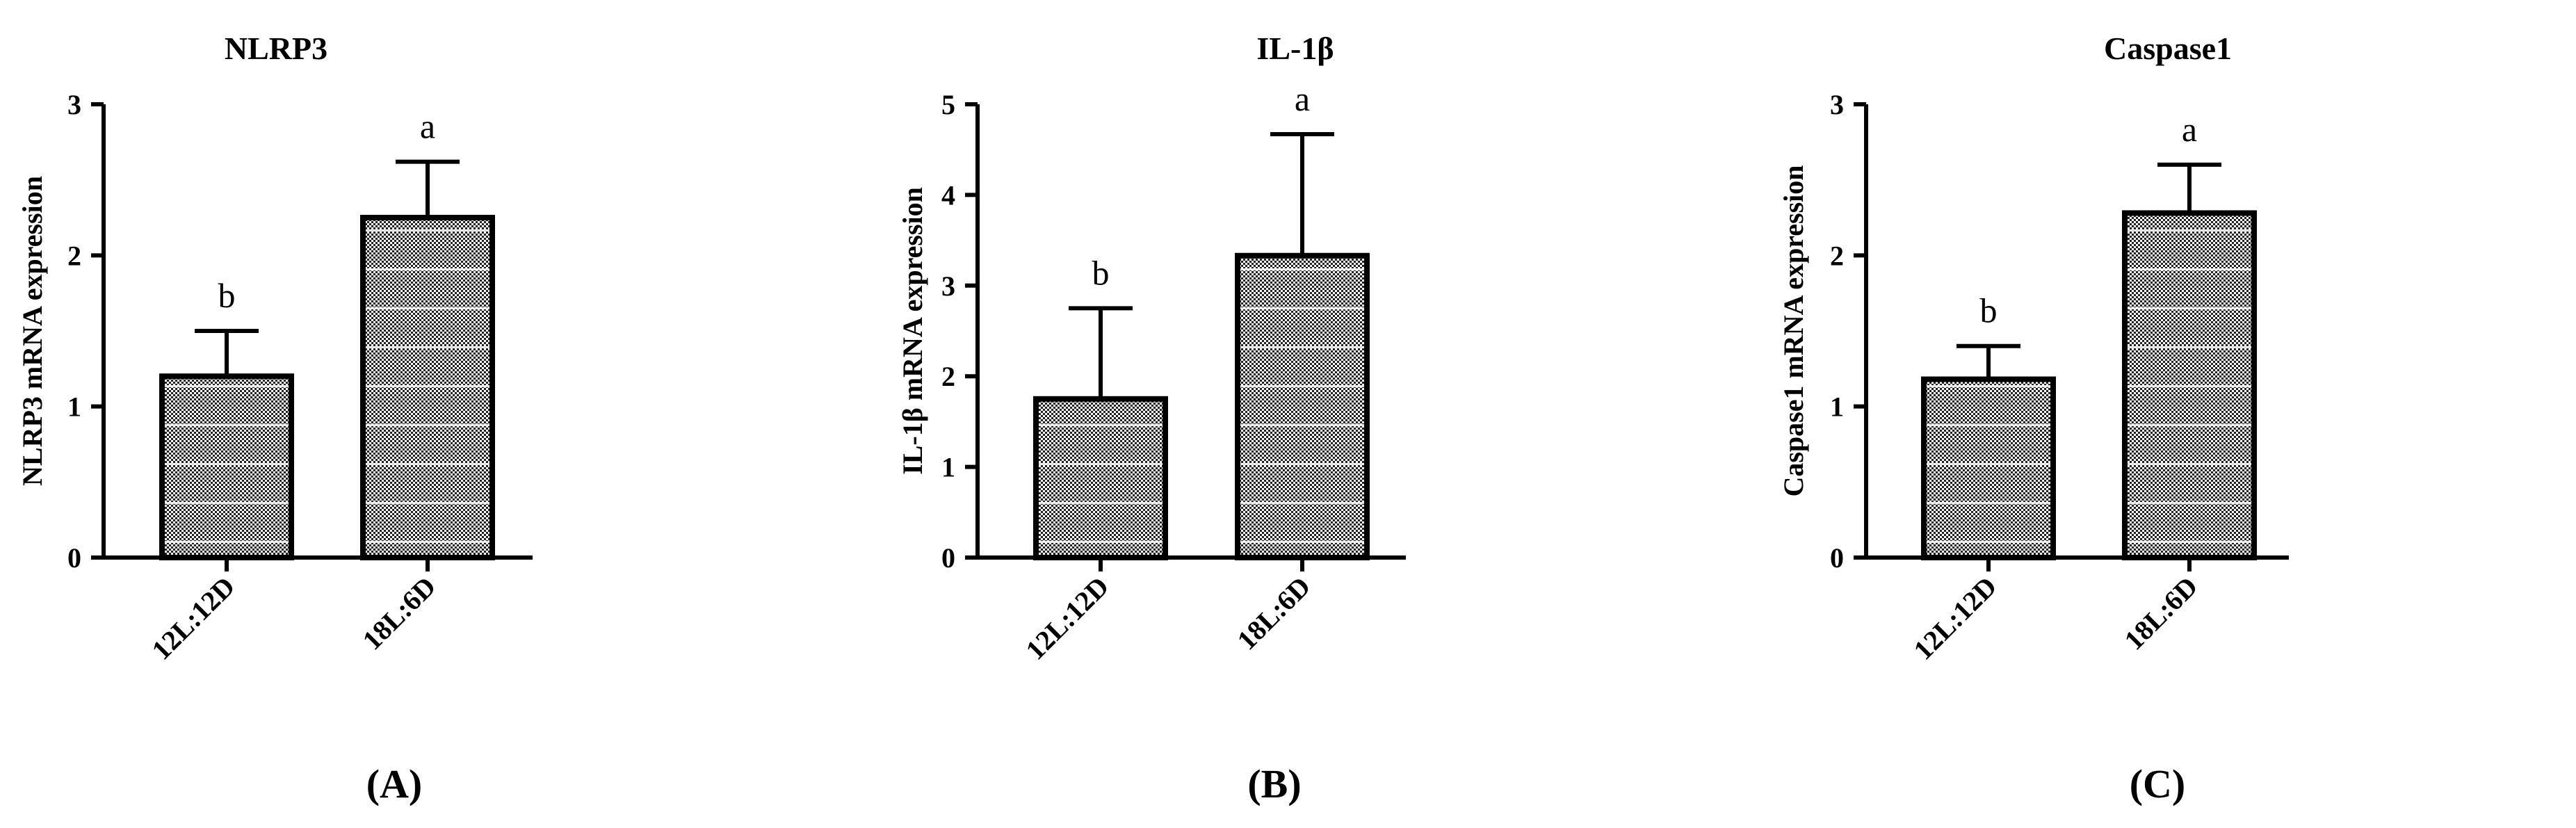  What do you see at coordinates (2055, 612) in the screenshot?
I see `panel-c-x-ticks: 12L:12D 18L:6D` at bounding box center [2055, 612].